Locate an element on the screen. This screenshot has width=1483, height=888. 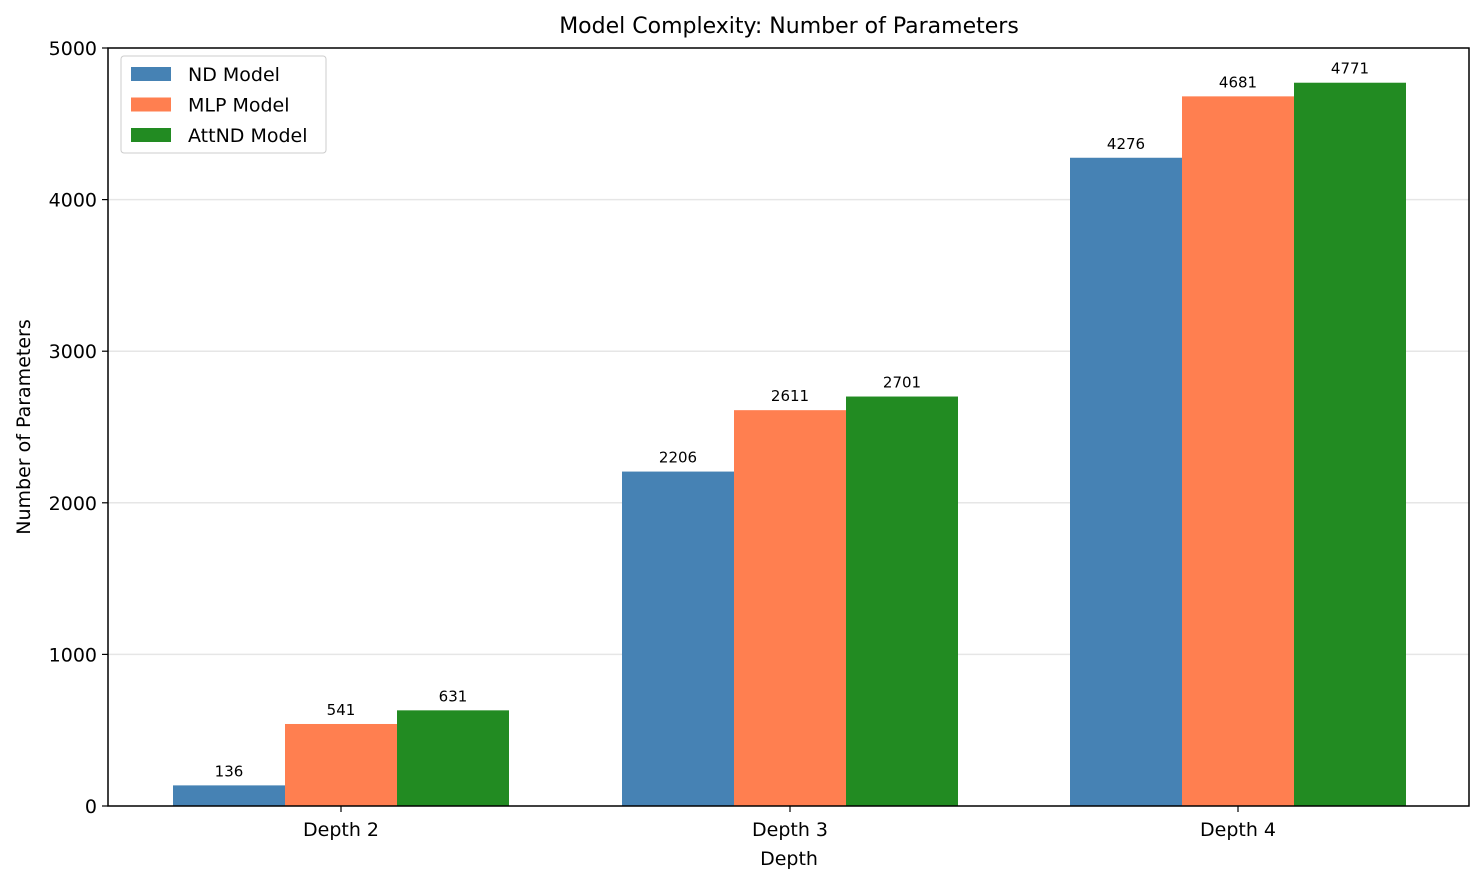
y-tick-label: 3000 is located at coordinates (73, 352).